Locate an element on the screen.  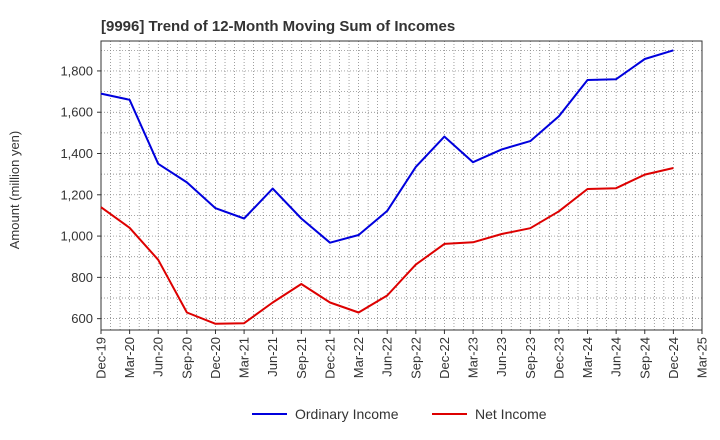
x-tick-label: Dec-20 is located at coordinates (215, 358).